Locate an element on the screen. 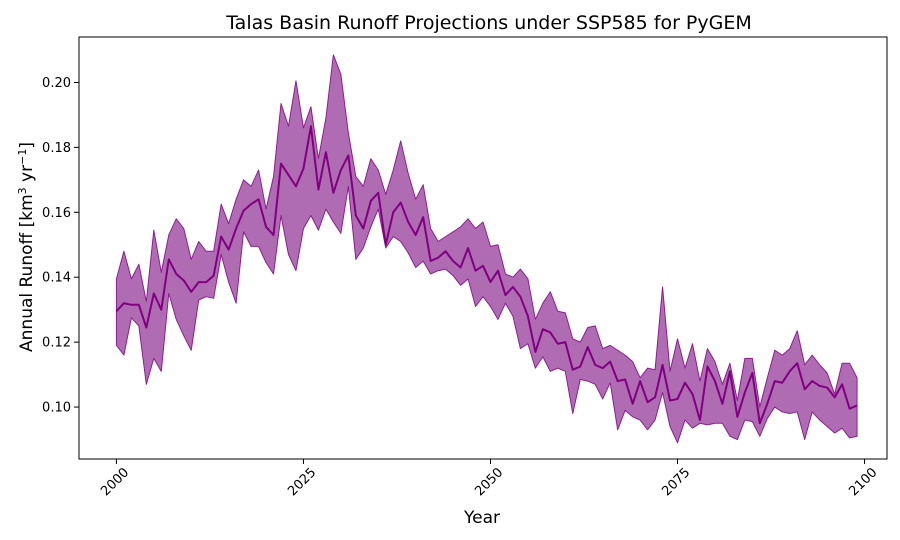  y-tick-label: 0.20 is located at coordinates (56, 83).